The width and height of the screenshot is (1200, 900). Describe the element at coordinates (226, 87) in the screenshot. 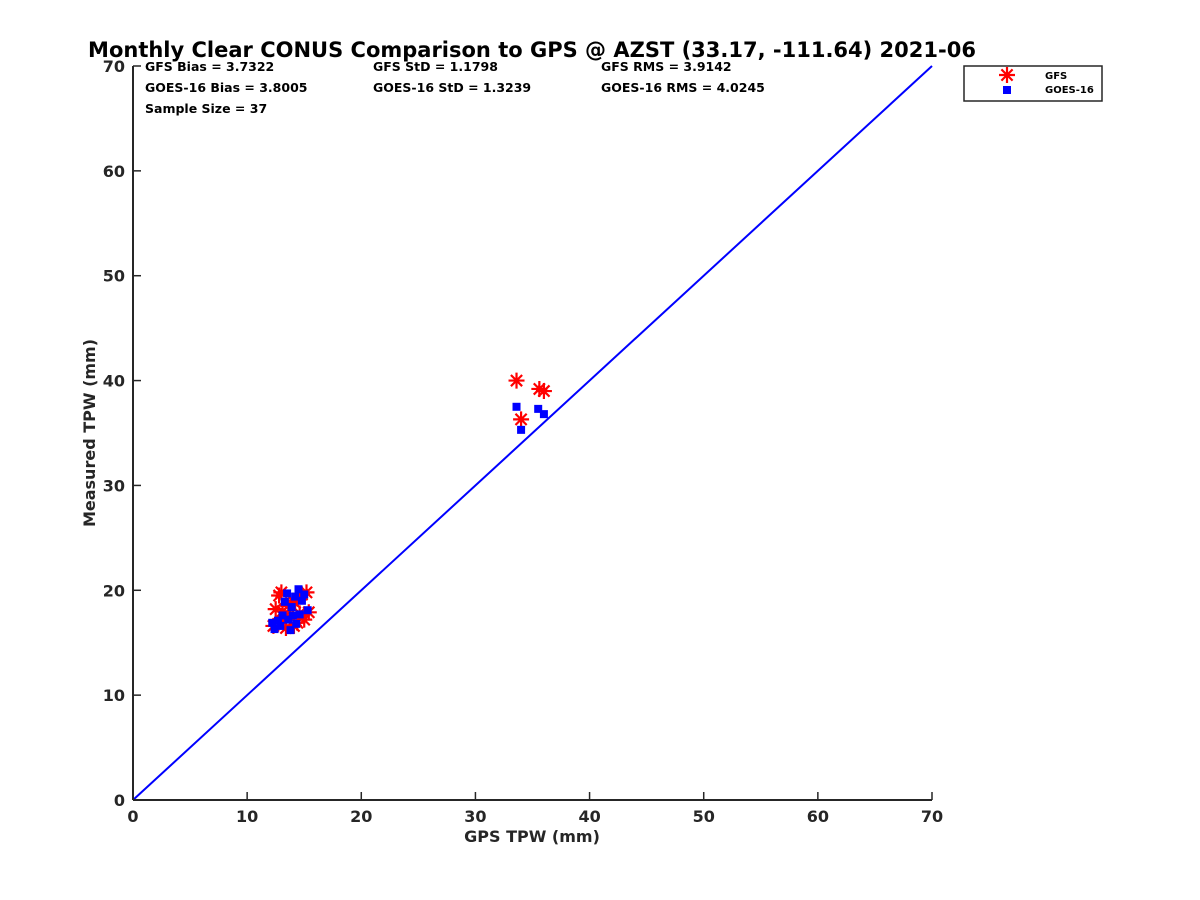

I see `stat-goes16-bias: GOES-16 Bias = 3.8005` at that location.